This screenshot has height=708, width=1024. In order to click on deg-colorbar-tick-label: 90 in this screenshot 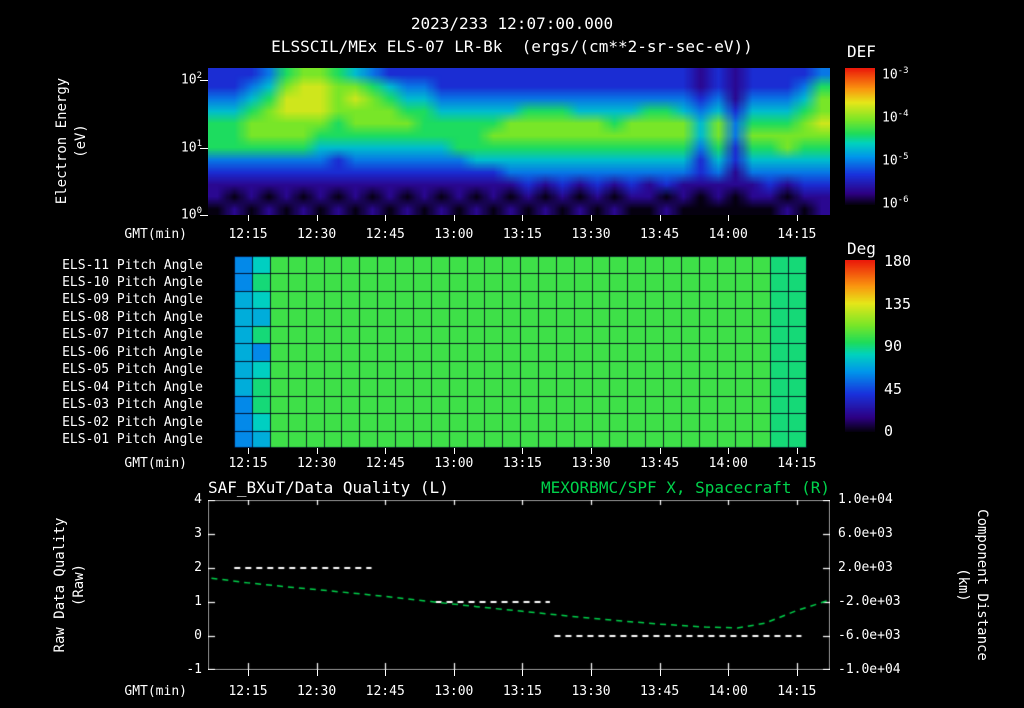, I will do `click(893, 346)`.